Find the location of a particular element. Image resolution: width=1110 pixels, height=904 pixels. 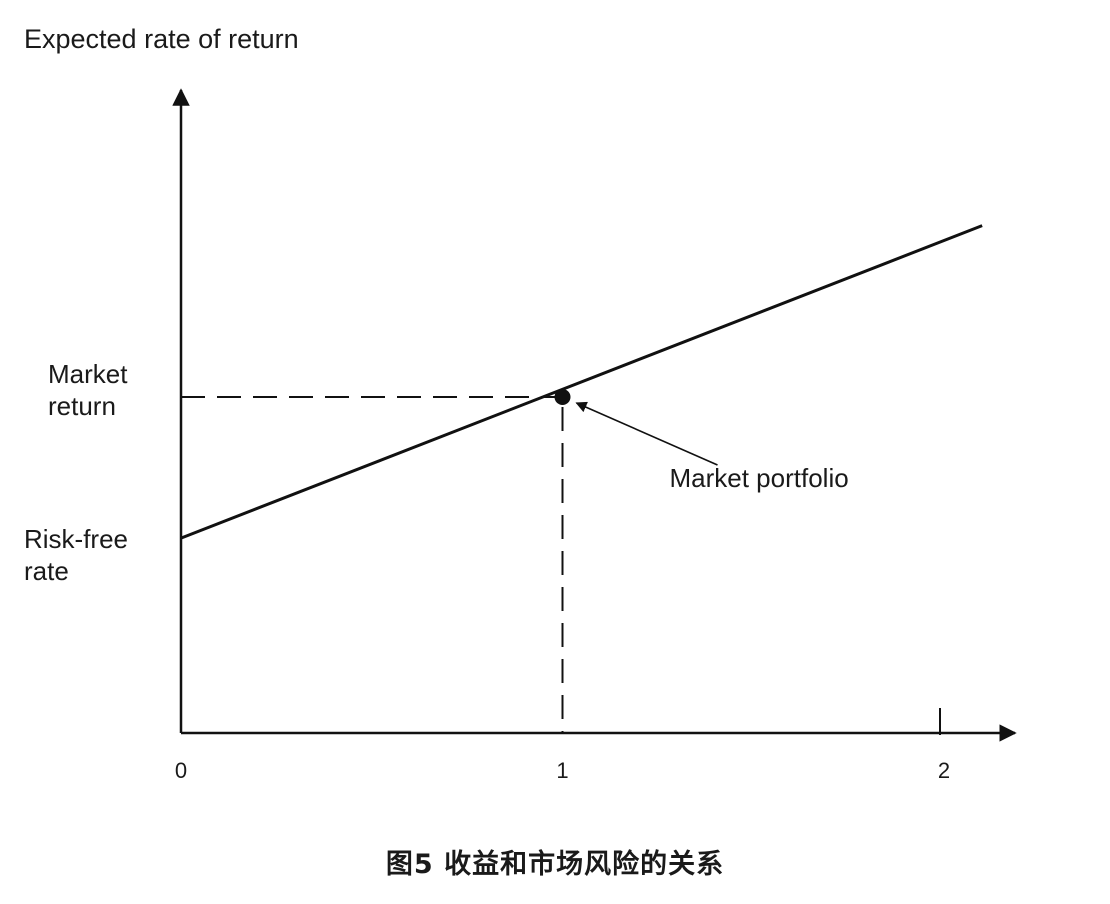

risk-free-label-line2: rate is located at coordinates (46, 571).